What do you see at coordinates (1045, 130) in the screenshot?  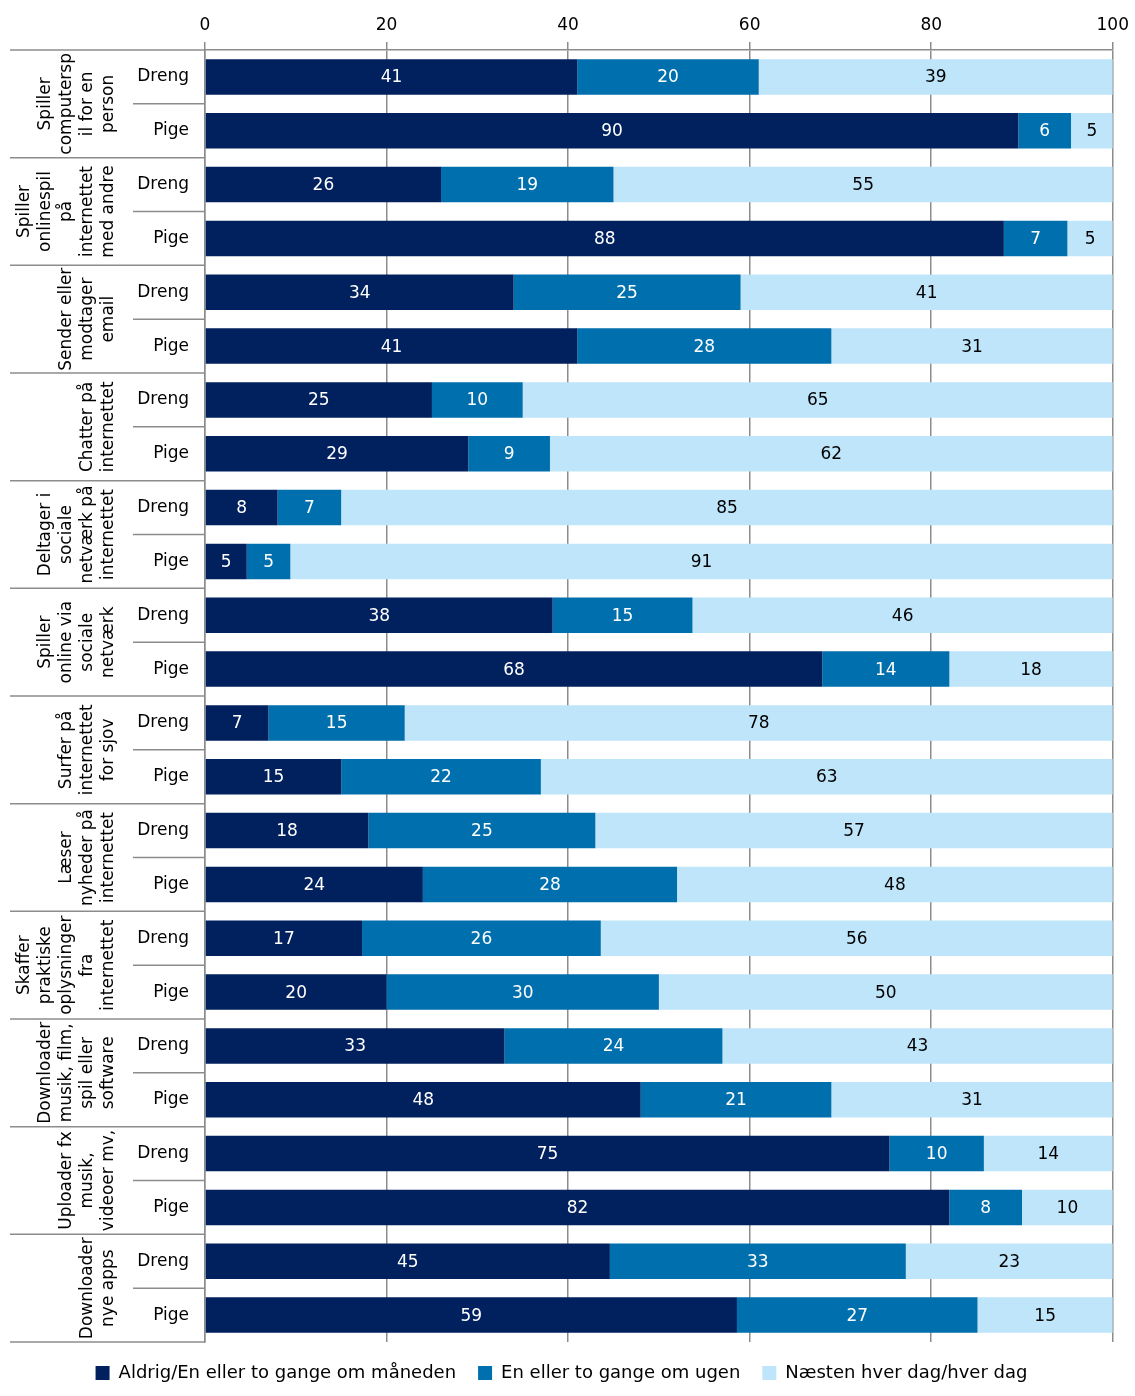 I see `data-label: 6` at bounding box center [1045, 130].